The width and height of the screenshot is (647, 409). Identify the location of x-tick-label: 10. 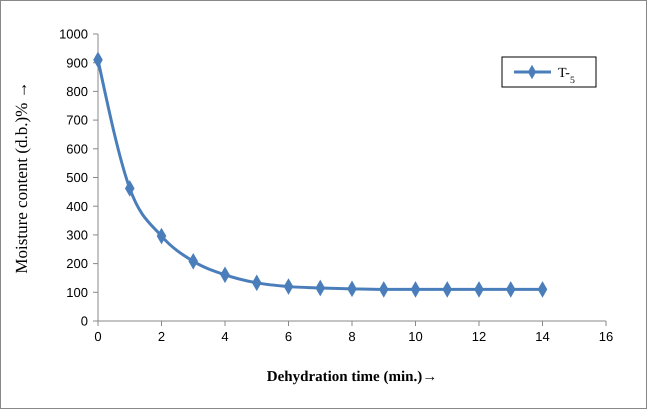
(415, 336).